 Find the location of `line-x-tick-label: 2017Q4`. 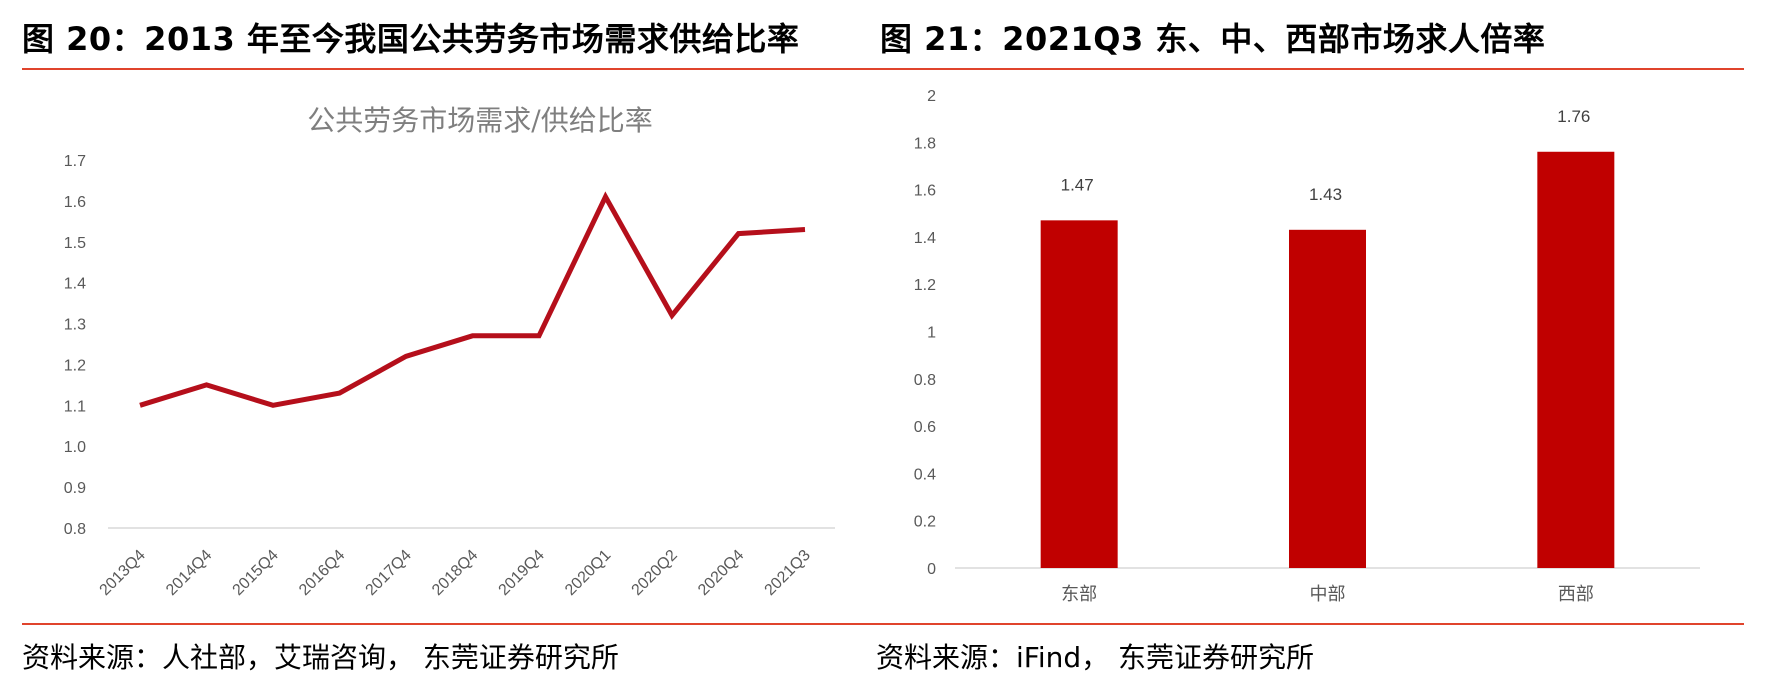

line-x-tick-label: 2017Q4 is located at coordinates (389, 573).